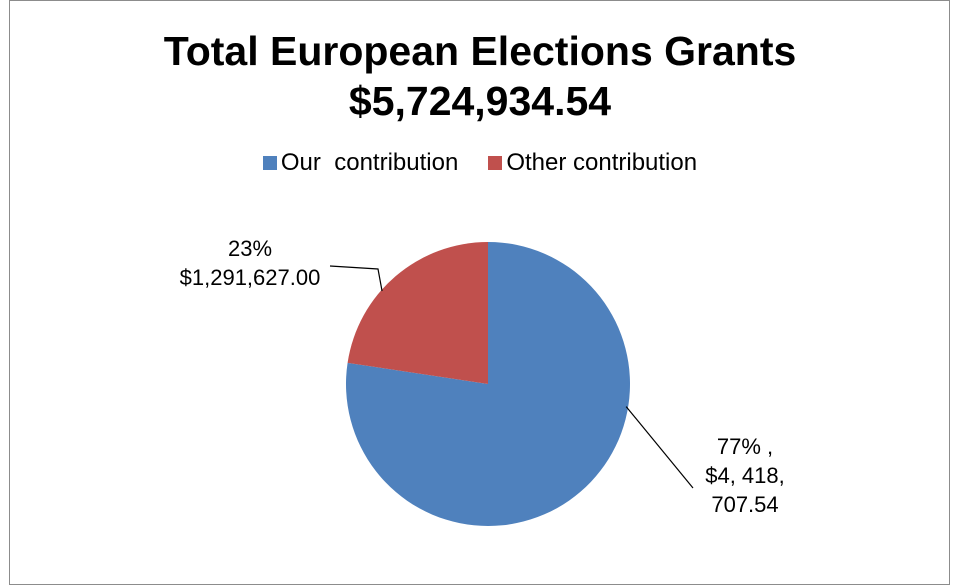 The height and width of the screenshot is (585, 960). I want to click on pie-slice-other-contribution, so click(417, 313).